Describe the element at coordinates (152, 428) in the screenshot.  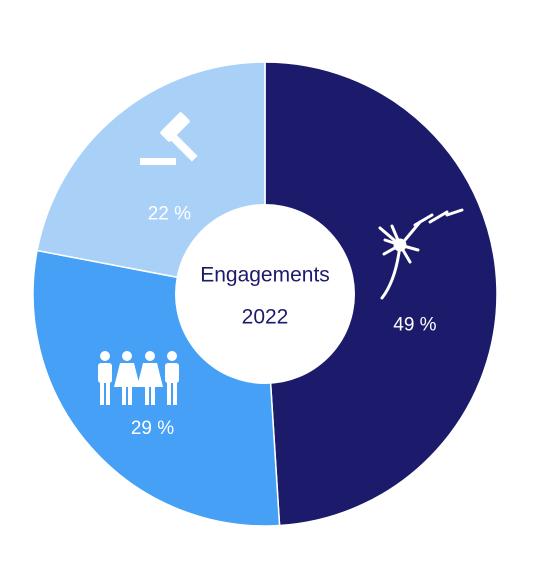
I see `value-label: 29 %` at that location.